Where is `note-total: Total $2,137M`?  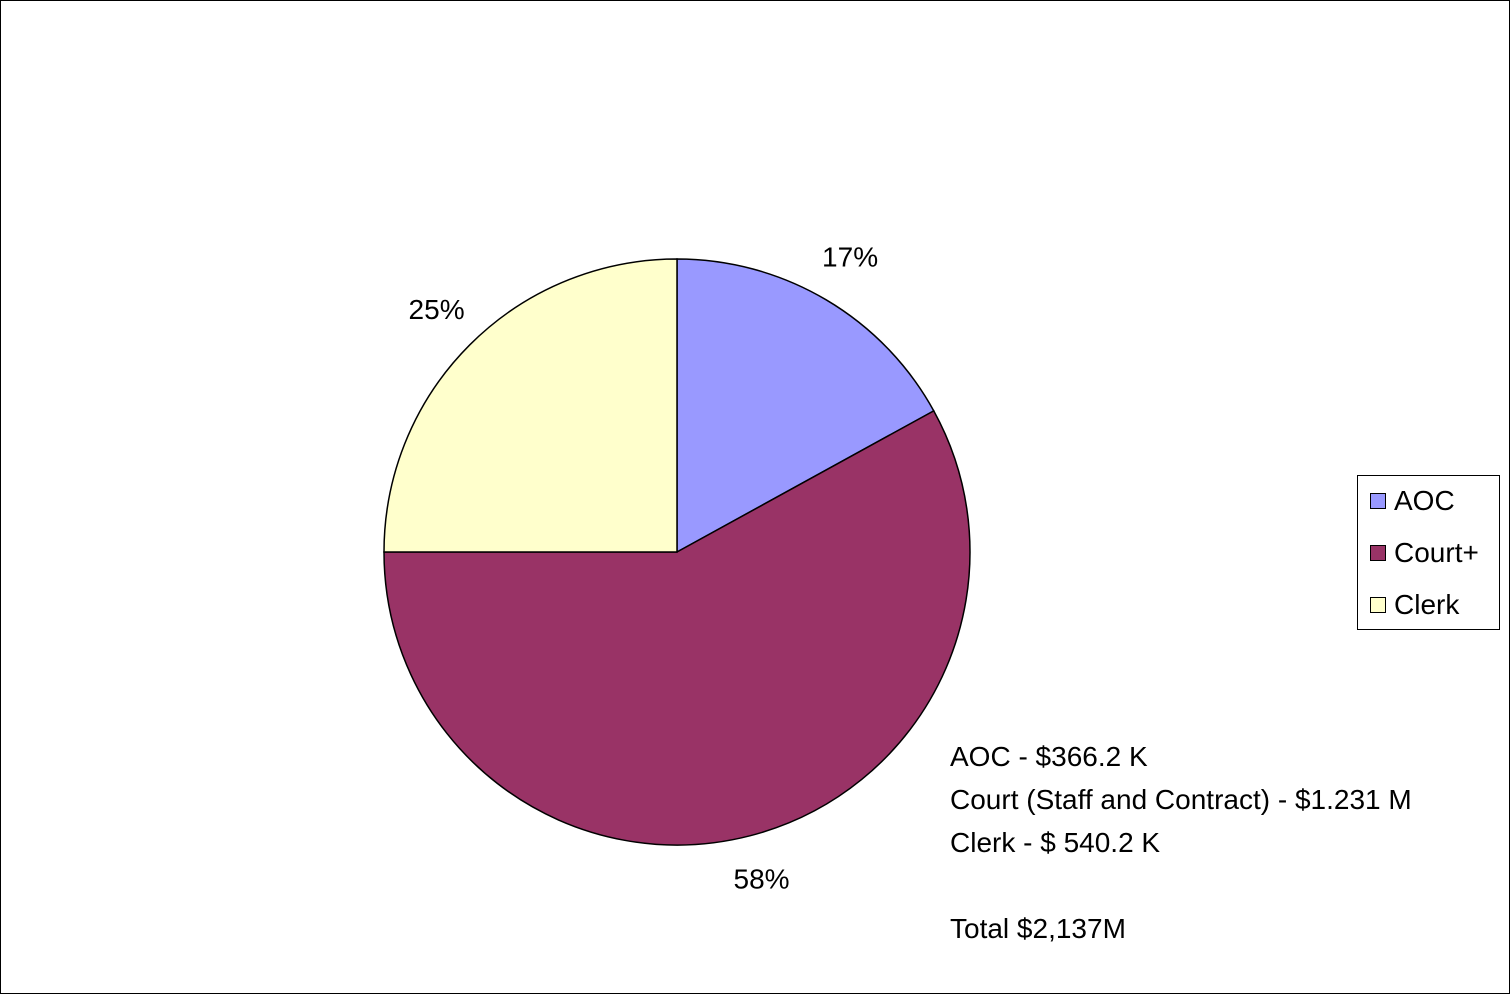
note-total: Total $2,137M is located at coordinates (1038, 928).